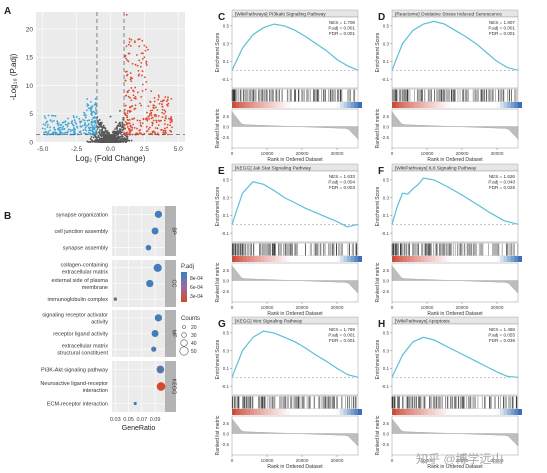 The height and width of the screenshot is (473, 547). Describe the element at coordinates (194, 344) in the screenshot. I see `legend-size-tick: 40` at that location.